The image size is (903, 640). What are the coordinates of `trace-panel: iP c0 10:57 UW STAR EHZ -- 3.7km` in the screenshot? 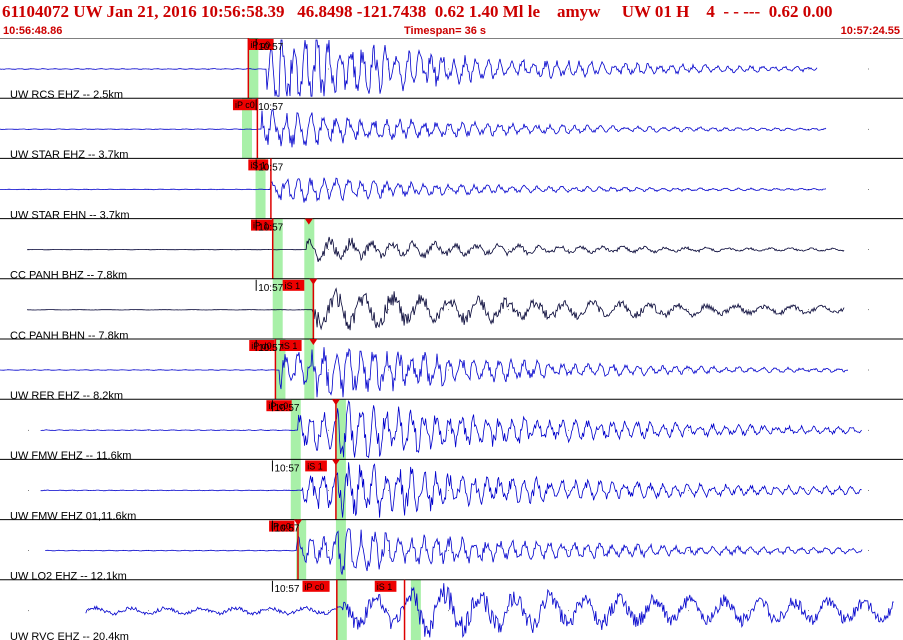 It's located at (451, 129).